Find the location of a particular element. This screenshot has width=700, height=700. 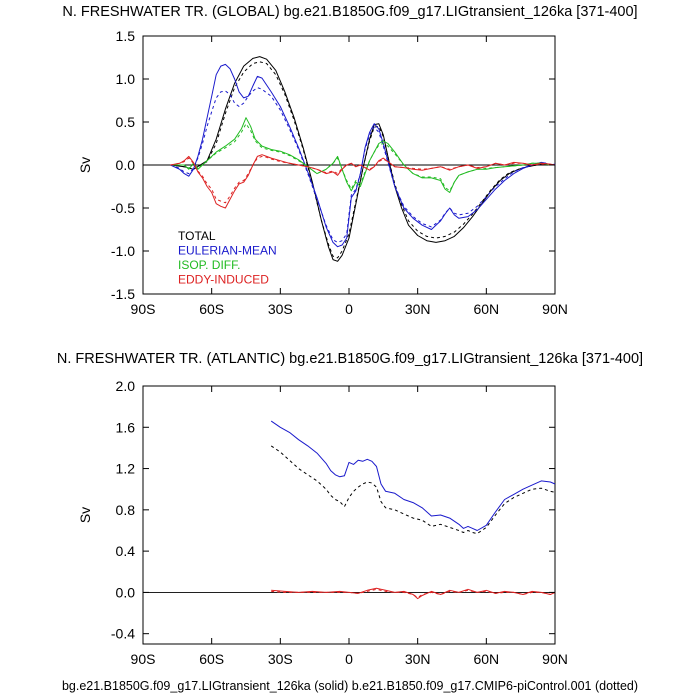

atlantic-y-tick-label: 1.2 is located at coordinates (126, 469).